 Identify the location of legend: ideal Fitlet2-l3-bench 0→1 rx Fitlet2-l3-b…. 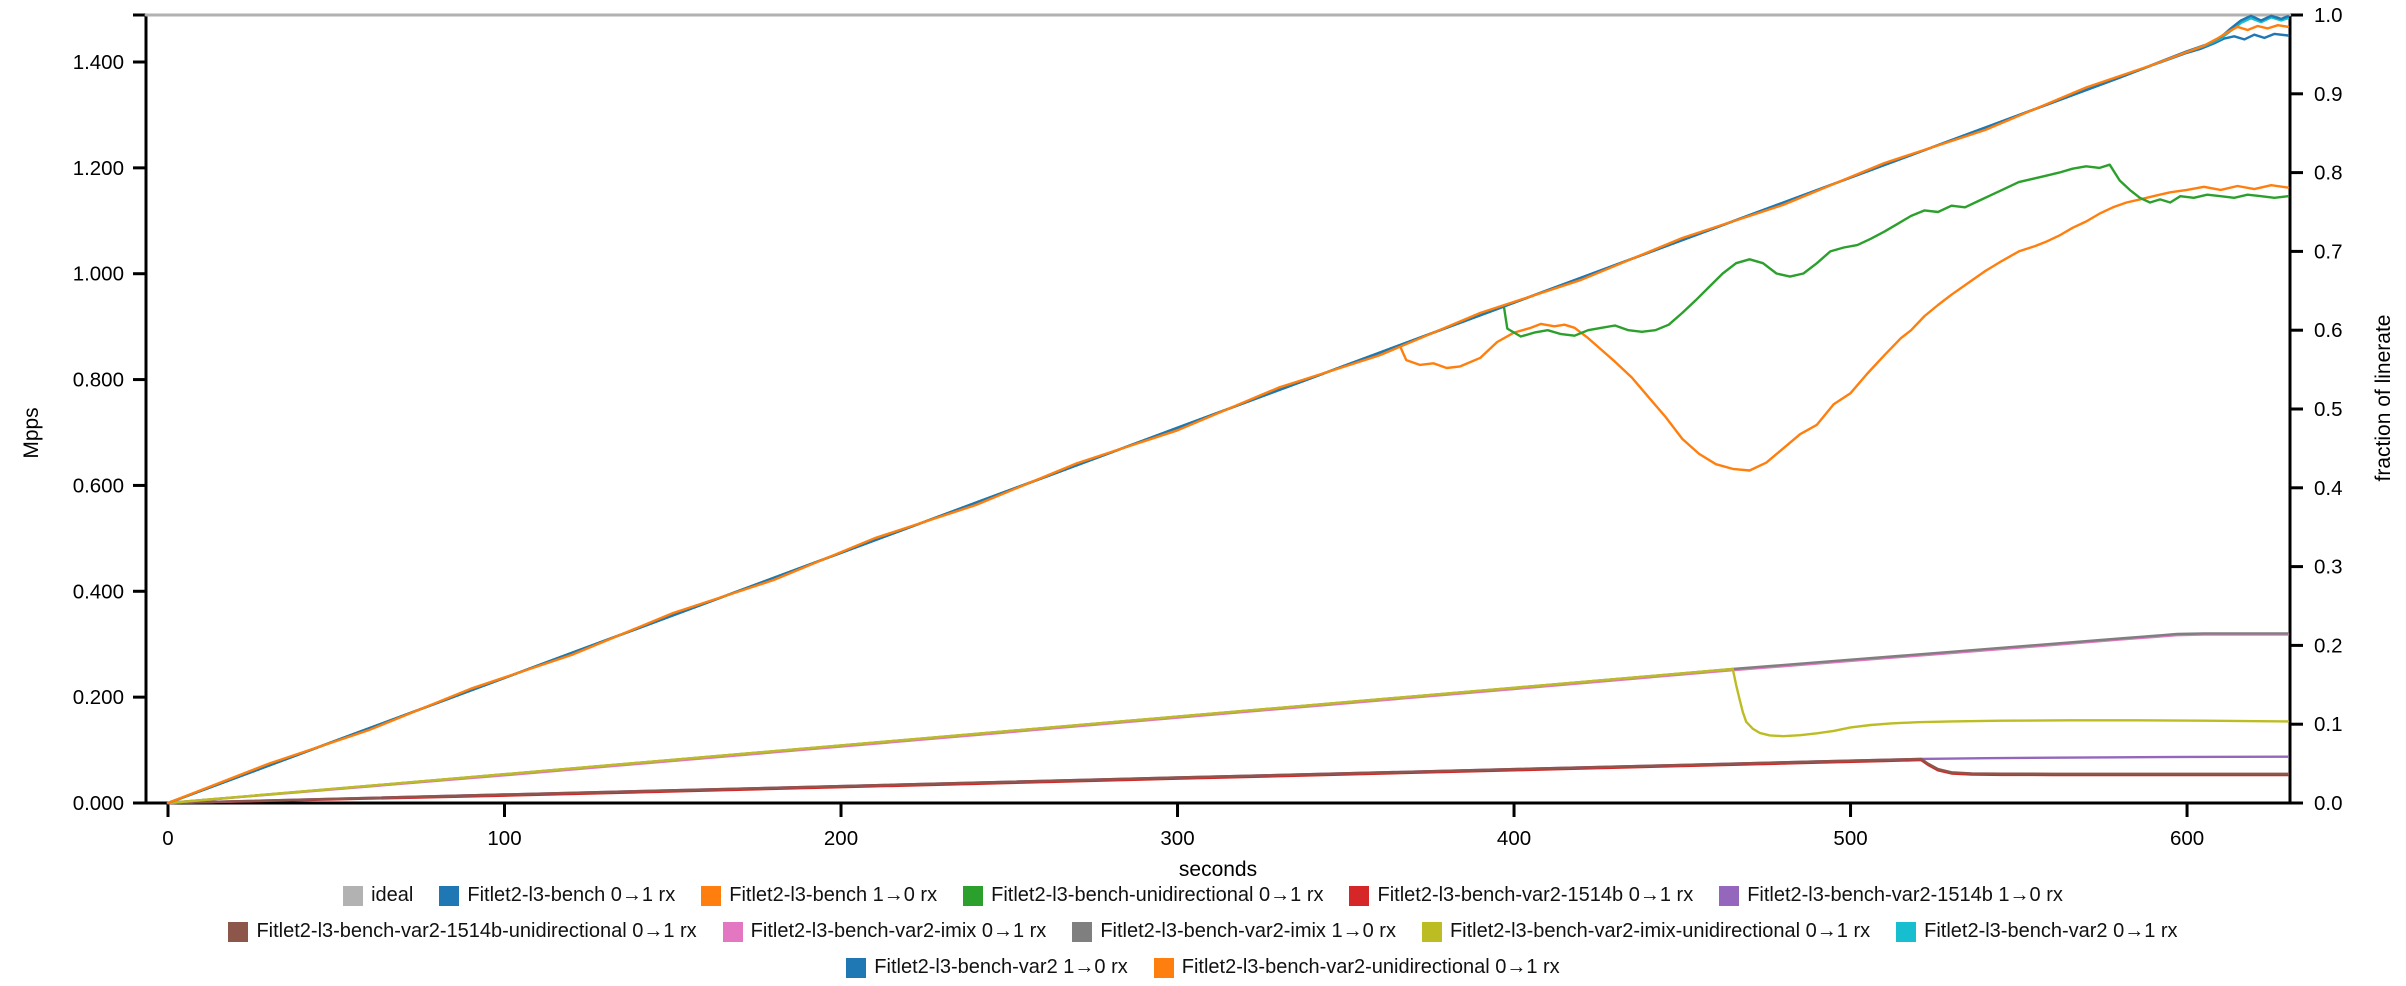
(1203, 931).